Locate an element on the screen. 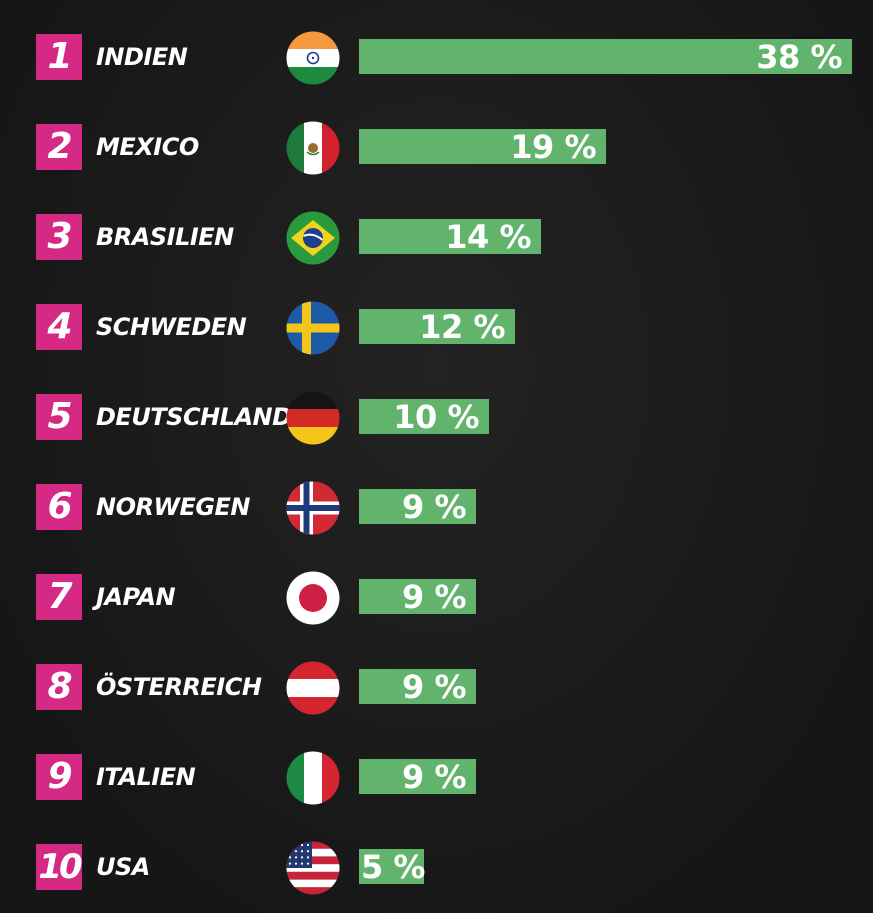 Image resolution: width=873 pixels, height=913 pixels. country-label: MEXICO is located at coordinates (147, 147).